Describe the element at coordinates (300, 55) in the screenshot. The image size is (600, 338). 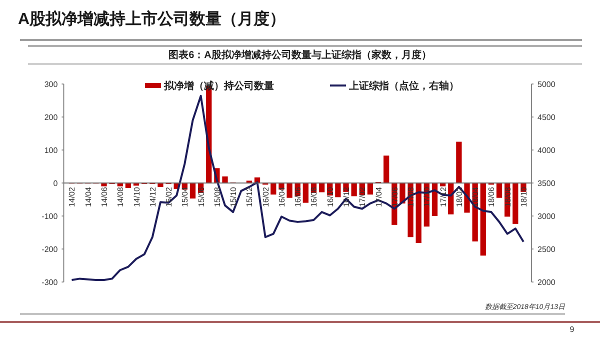
I see `chart-subtitle: 图表6：A股拟净增减持公司数量与上证综指（家数，月度）` at that location.